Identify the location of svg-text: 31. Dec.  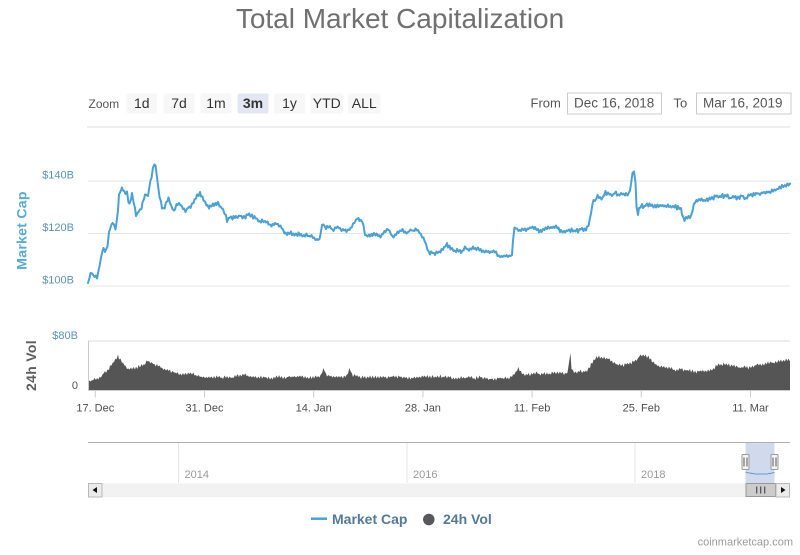
(205, 409).